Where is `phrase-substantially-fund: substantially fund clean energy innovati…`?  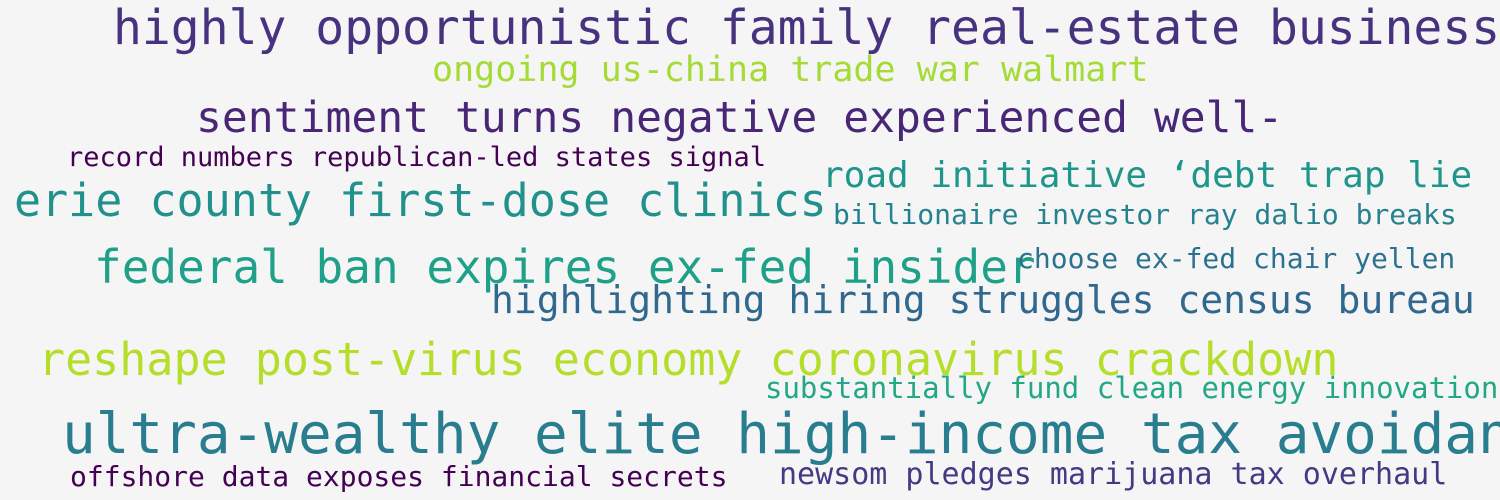
phrase-substantially-fund: substantially fund clean energy innovati… is located at coordinates (1132, 388).